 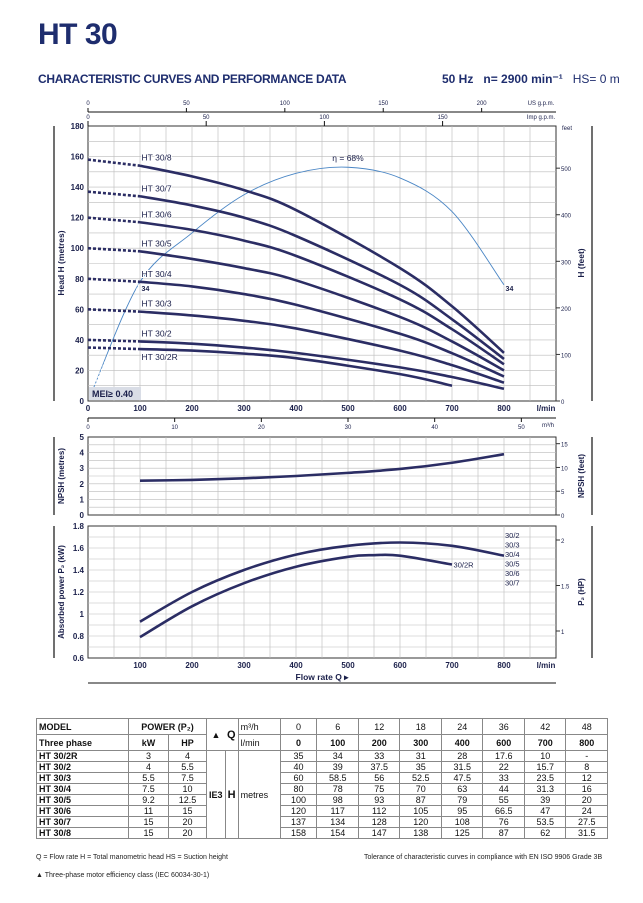 I want to click on q-m3h: 24, so click(x=462, y=726).